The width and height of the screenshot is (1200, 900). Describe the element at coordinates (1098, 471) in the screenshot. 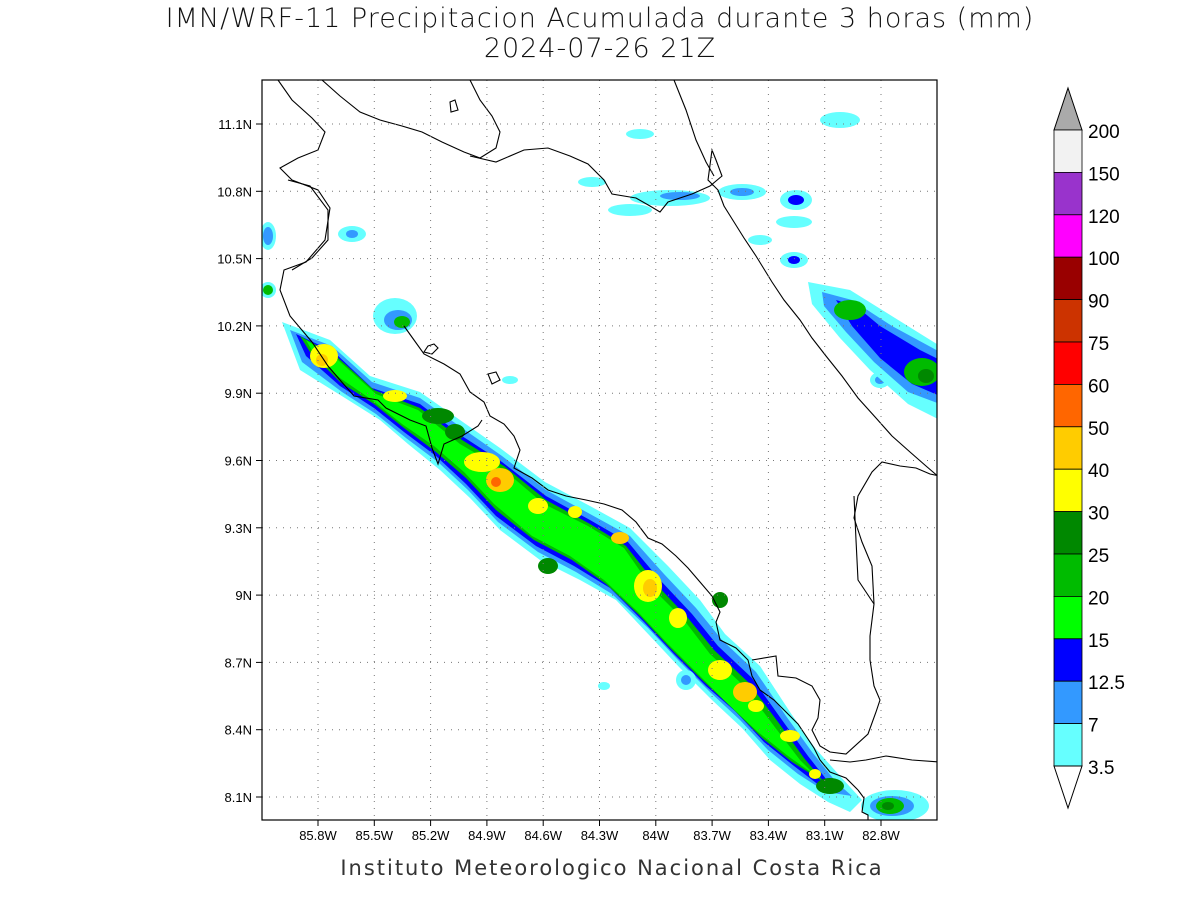

I see `colorbar-label: 40` at that location.